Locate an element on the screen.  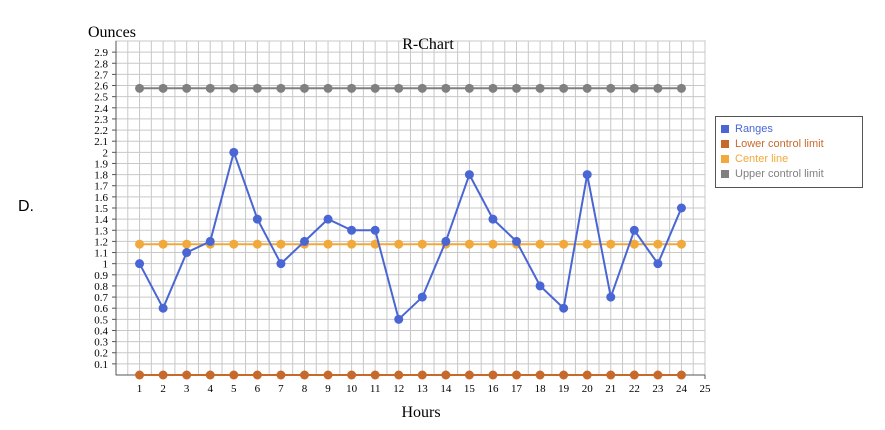
x-tick-label: 18 is located at coordinates (541, 389).